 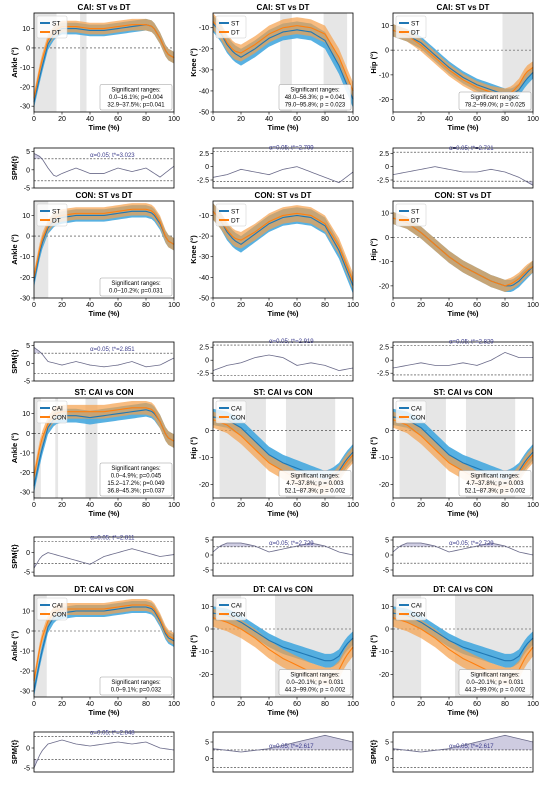 What do you see at coordinates (14, 645) in the screenshot?
I see `y-axis-label: Ankle (°)` at bounding box center [14, 645].